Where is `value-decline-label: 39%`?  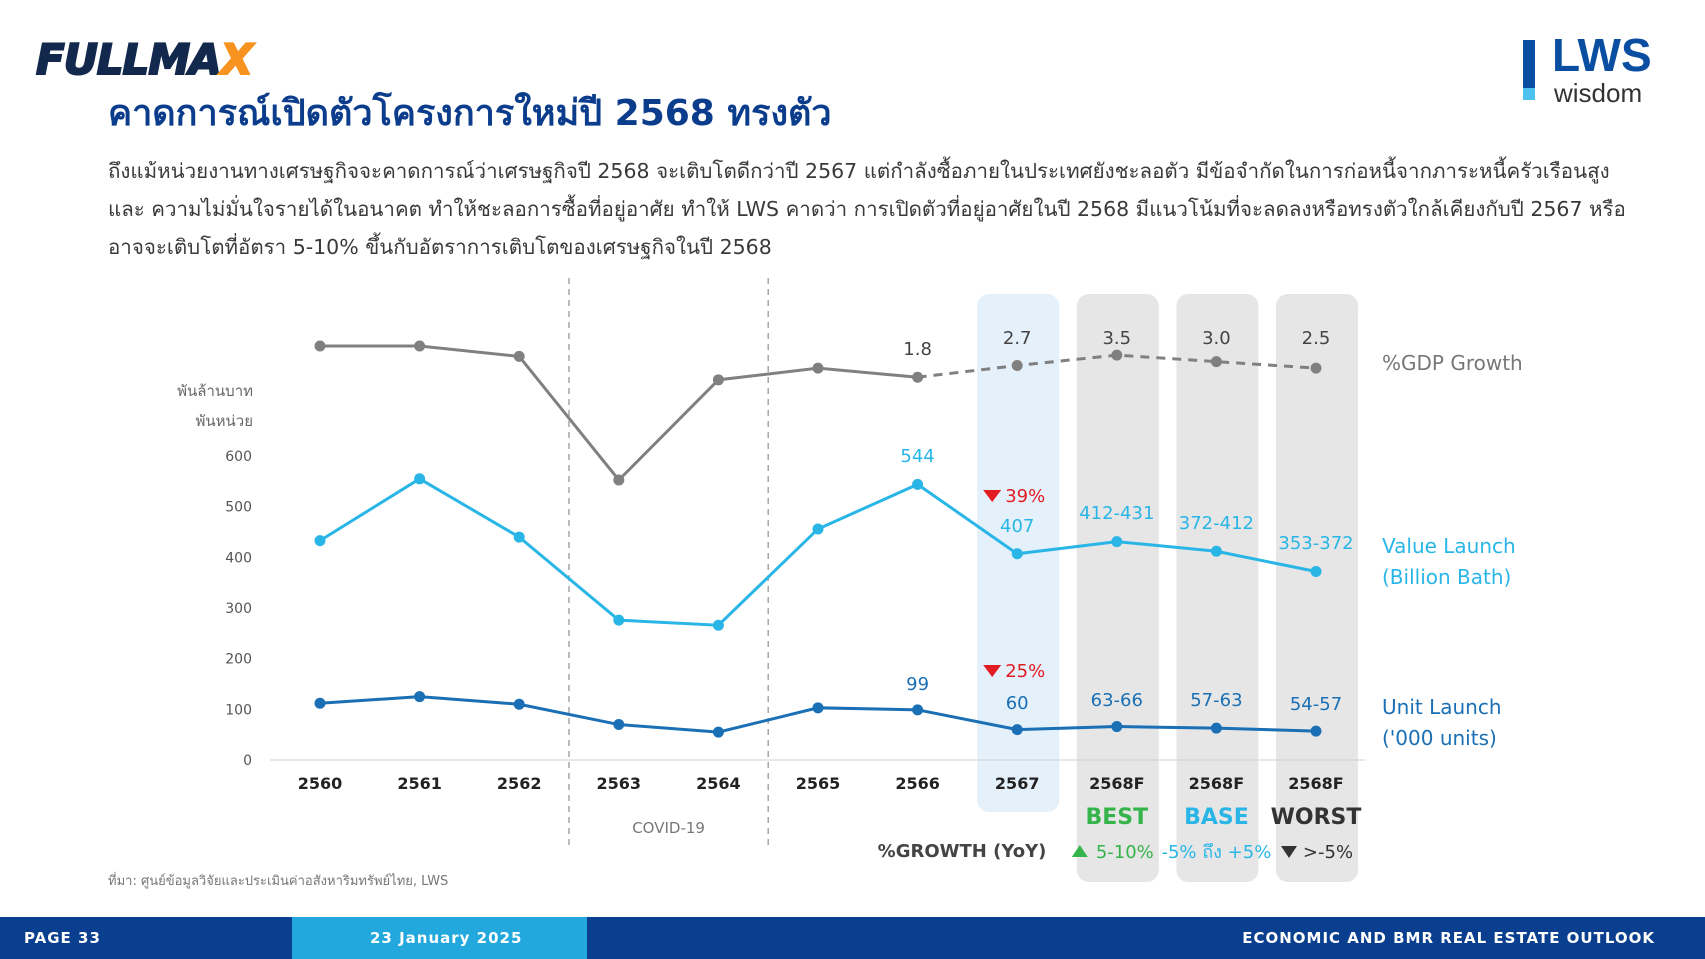 value-decline-label: 39% is located at coordinates (1025, 496).